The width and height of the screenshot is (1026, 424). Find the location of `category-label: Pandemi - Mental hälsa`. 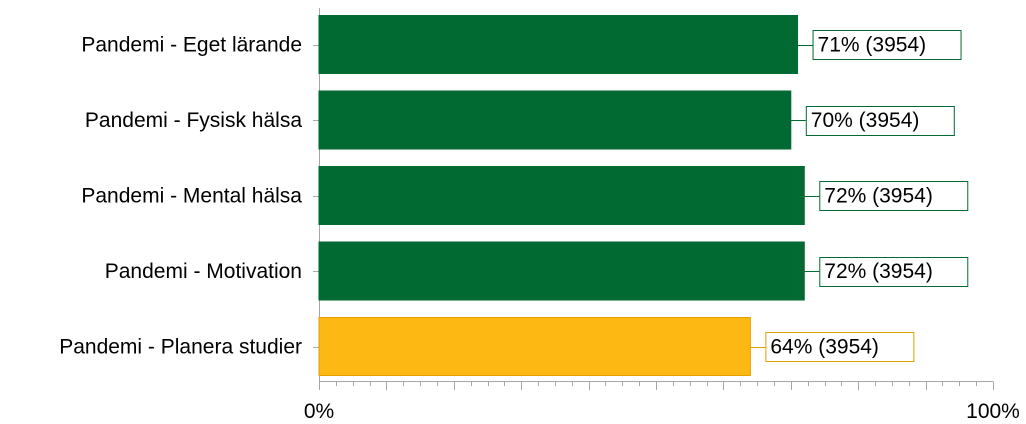

category-label: Pandemi - Mental hälsa is located at coordinates (191, 196).